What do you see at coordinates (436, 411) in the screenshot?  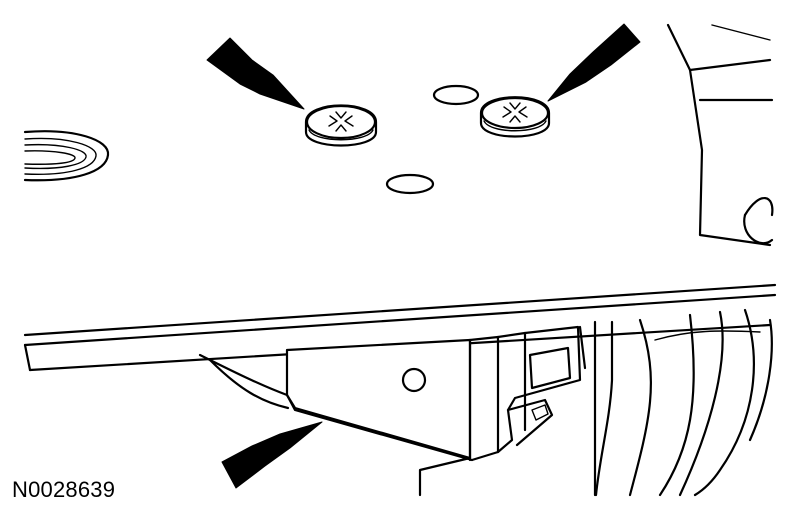 I see `bracket` at bounding box center [436, 411].